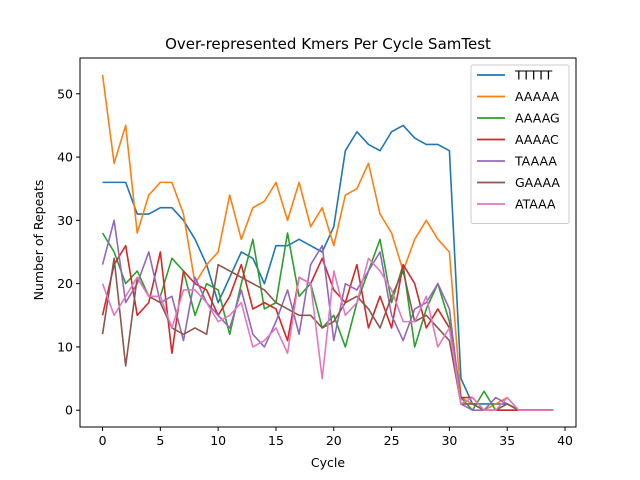 The image size is (640, 480). I want to click on legend-label-aaaag: AAAAG, so click(537, 118).